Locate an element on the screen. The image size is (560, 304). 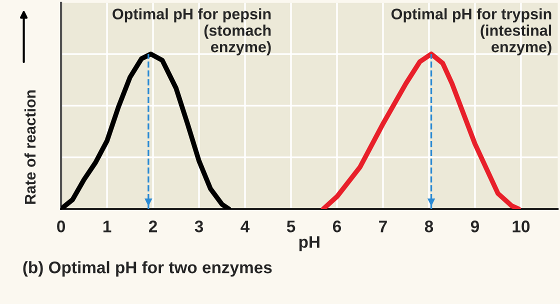
x-tick-label: 2 is located at coordinates (152, 226).